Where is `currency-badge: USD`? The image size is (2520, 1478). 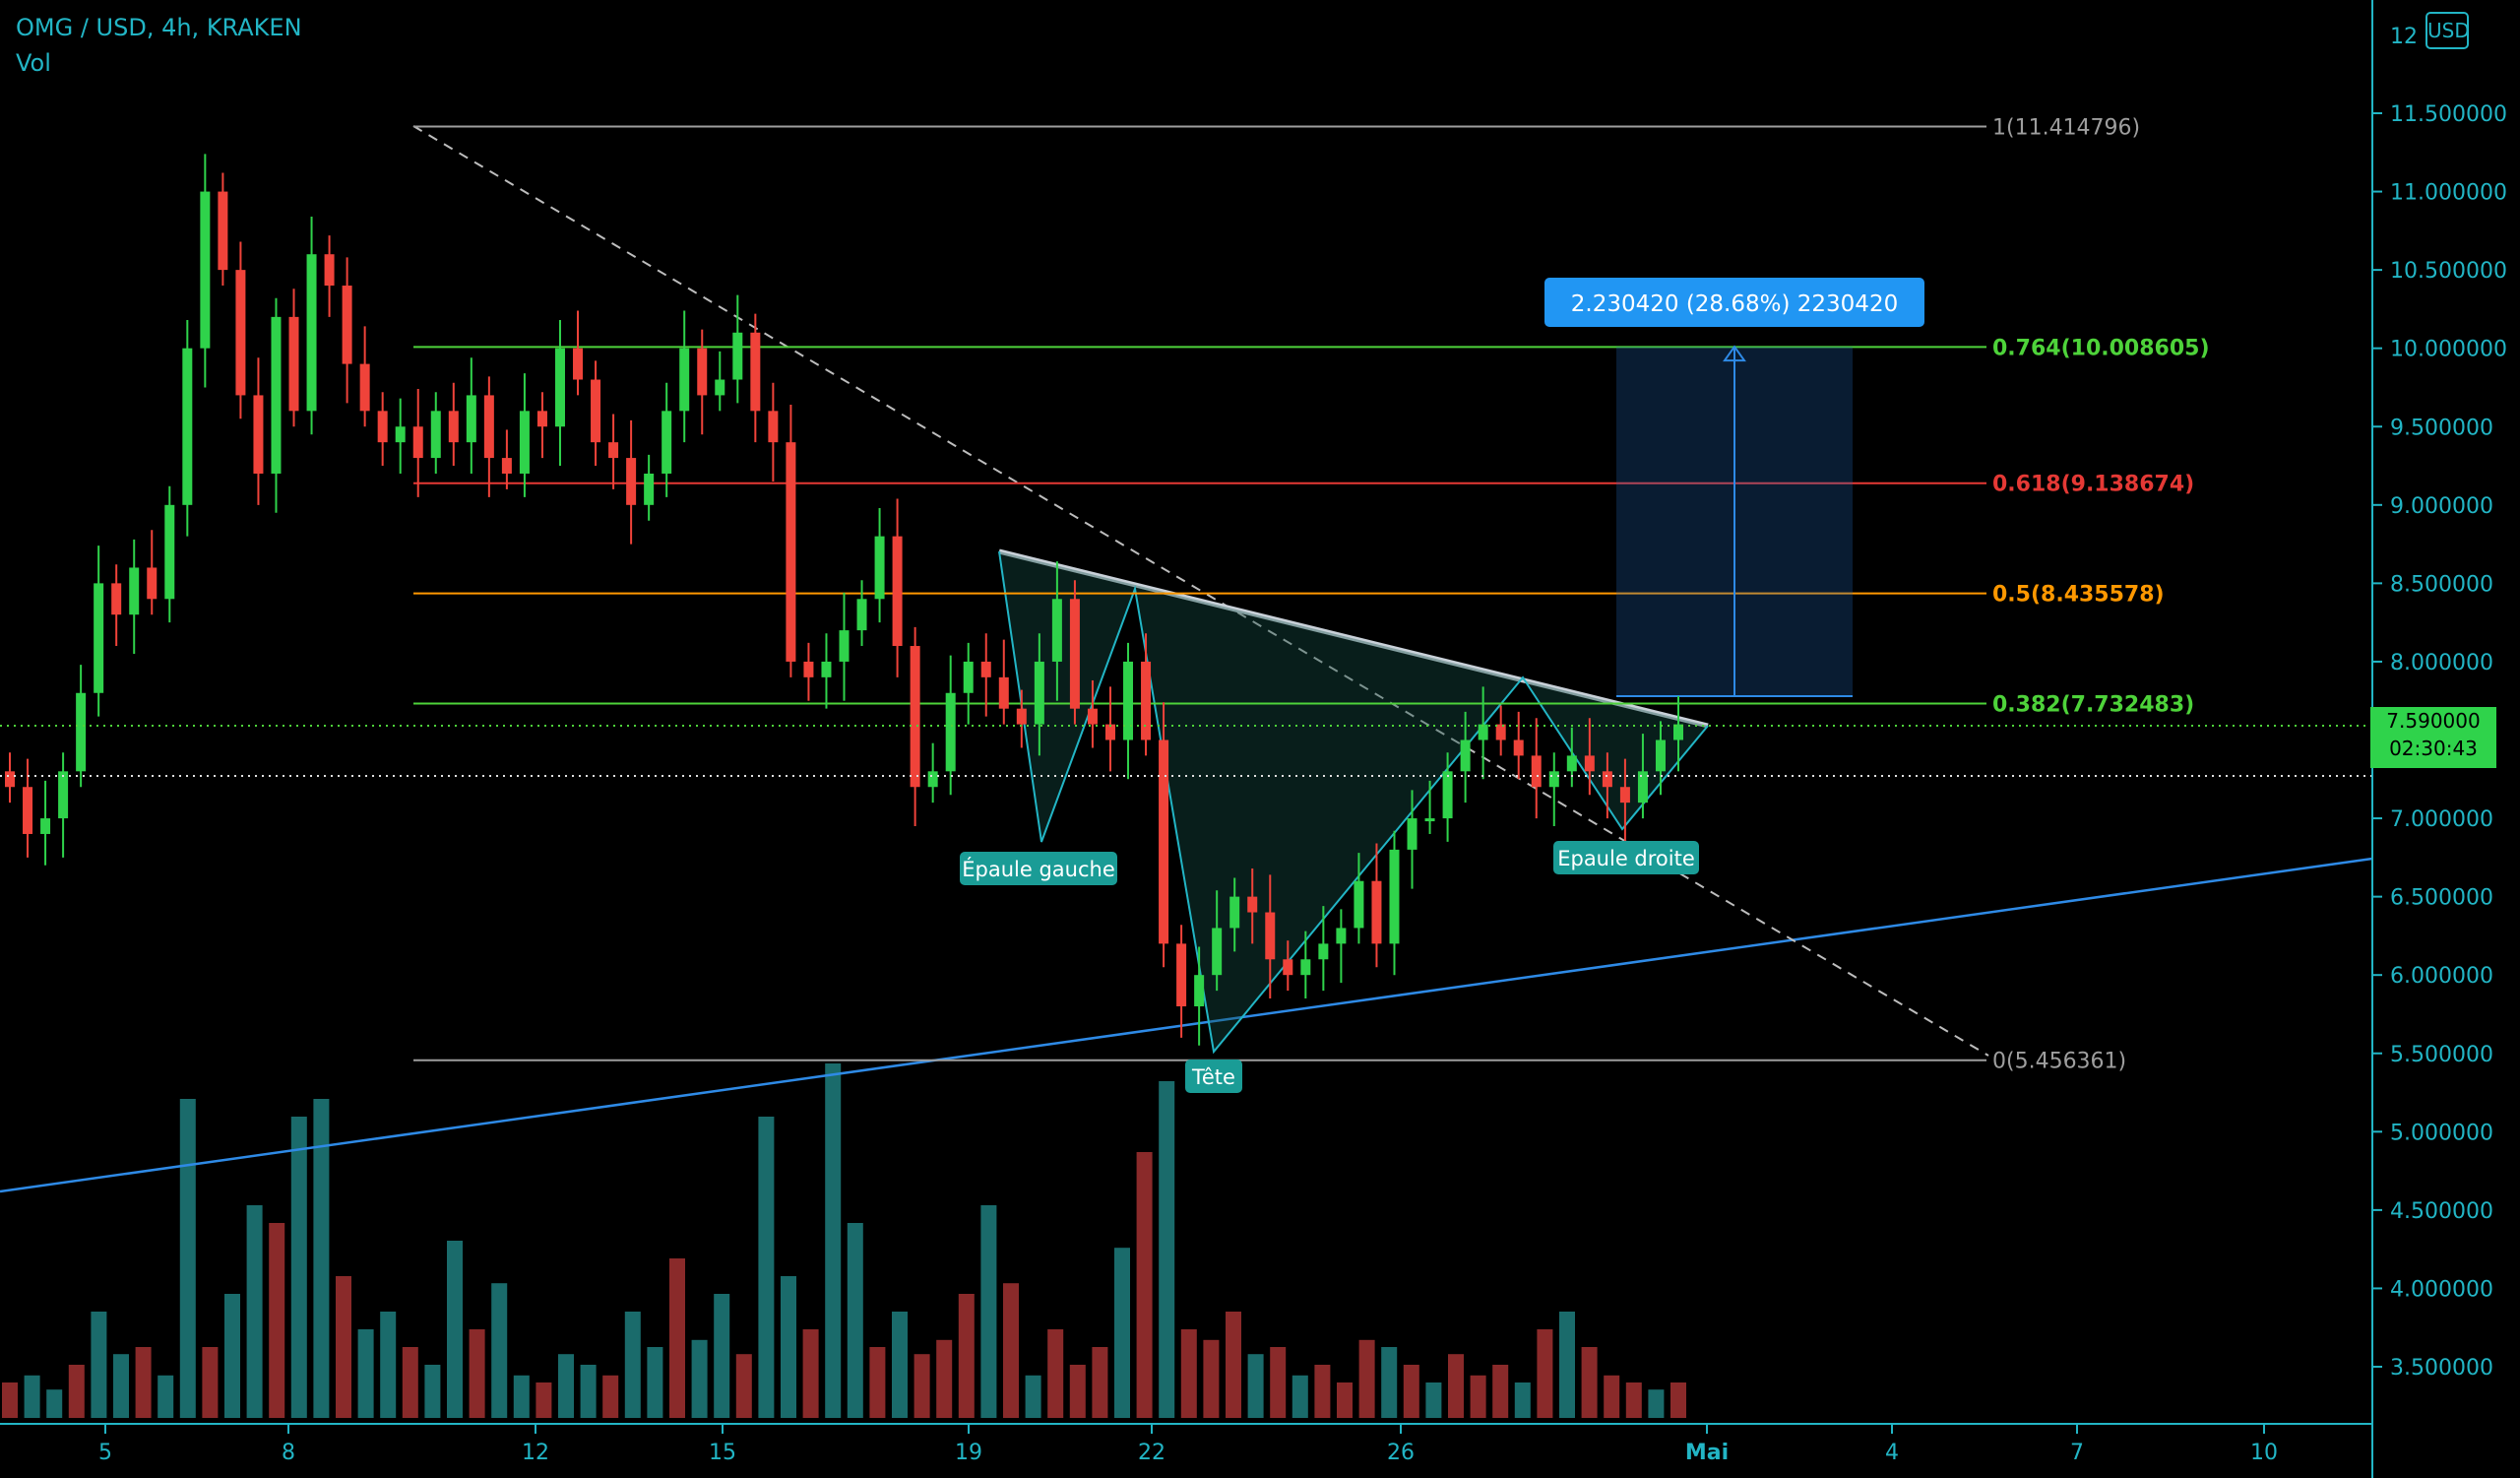
currency-badge: USD is located at coordinates (2448, 30).